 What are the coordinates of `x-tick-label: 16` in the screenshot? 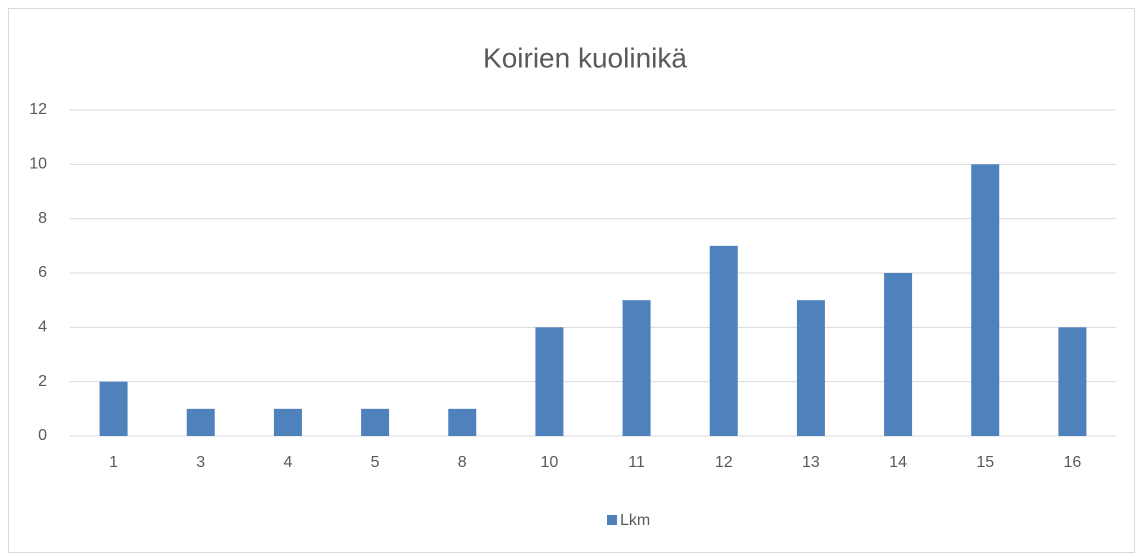 It's located at (1073, 462).